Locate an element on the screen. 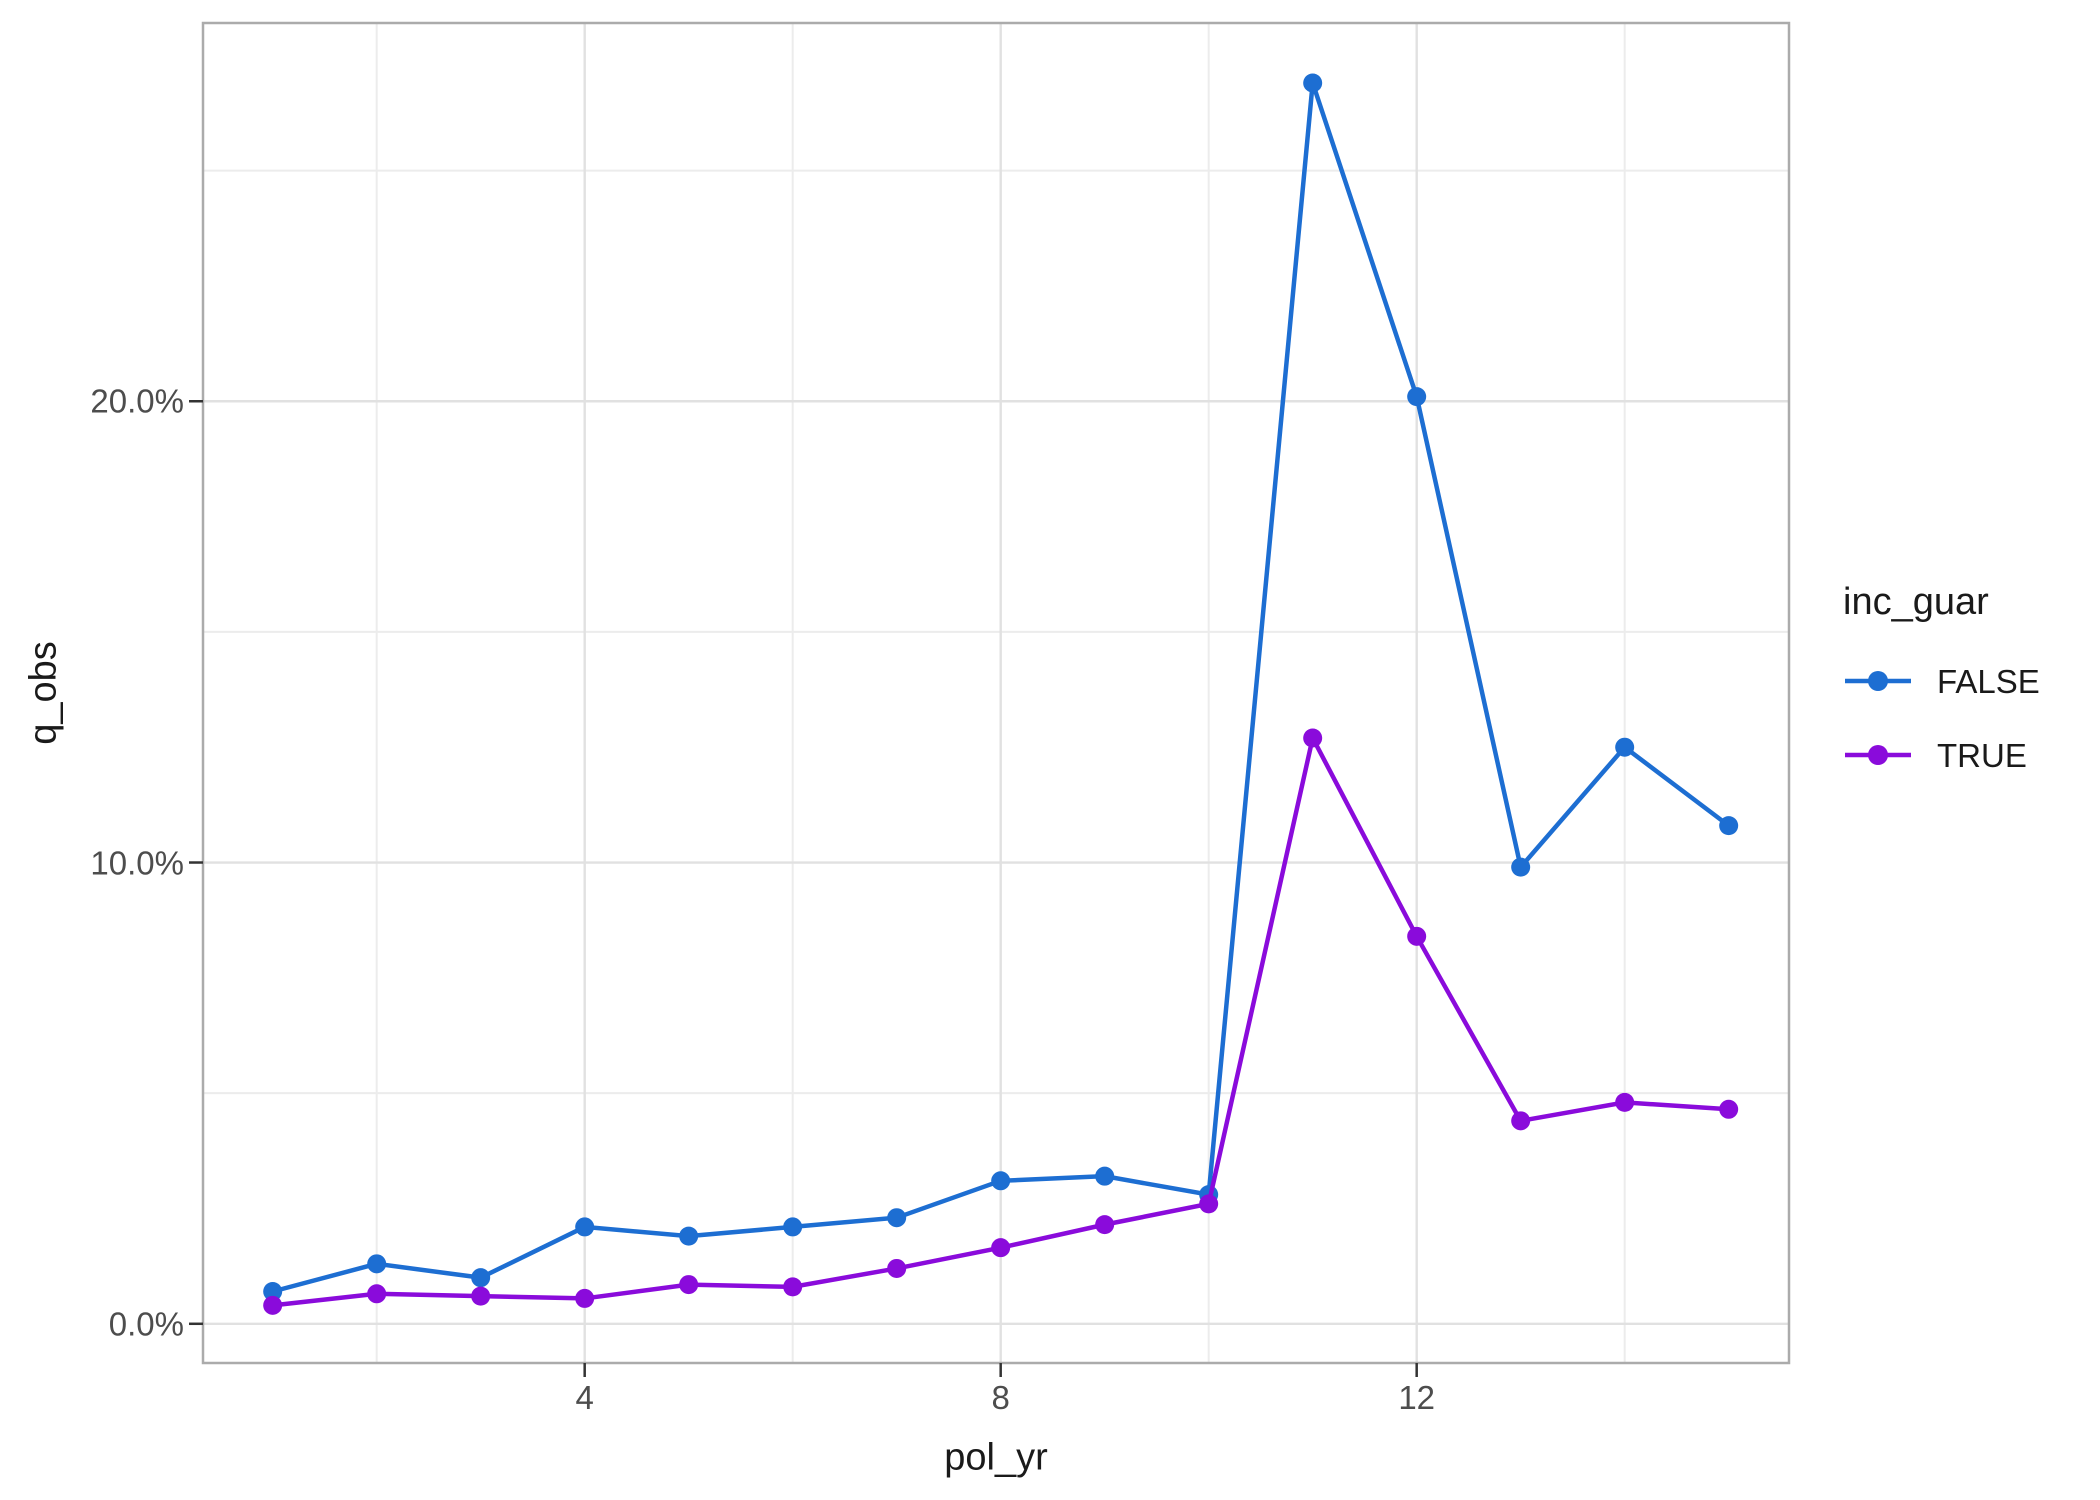  data-point-false-yr9 is located at coordinates (1105, 1176).